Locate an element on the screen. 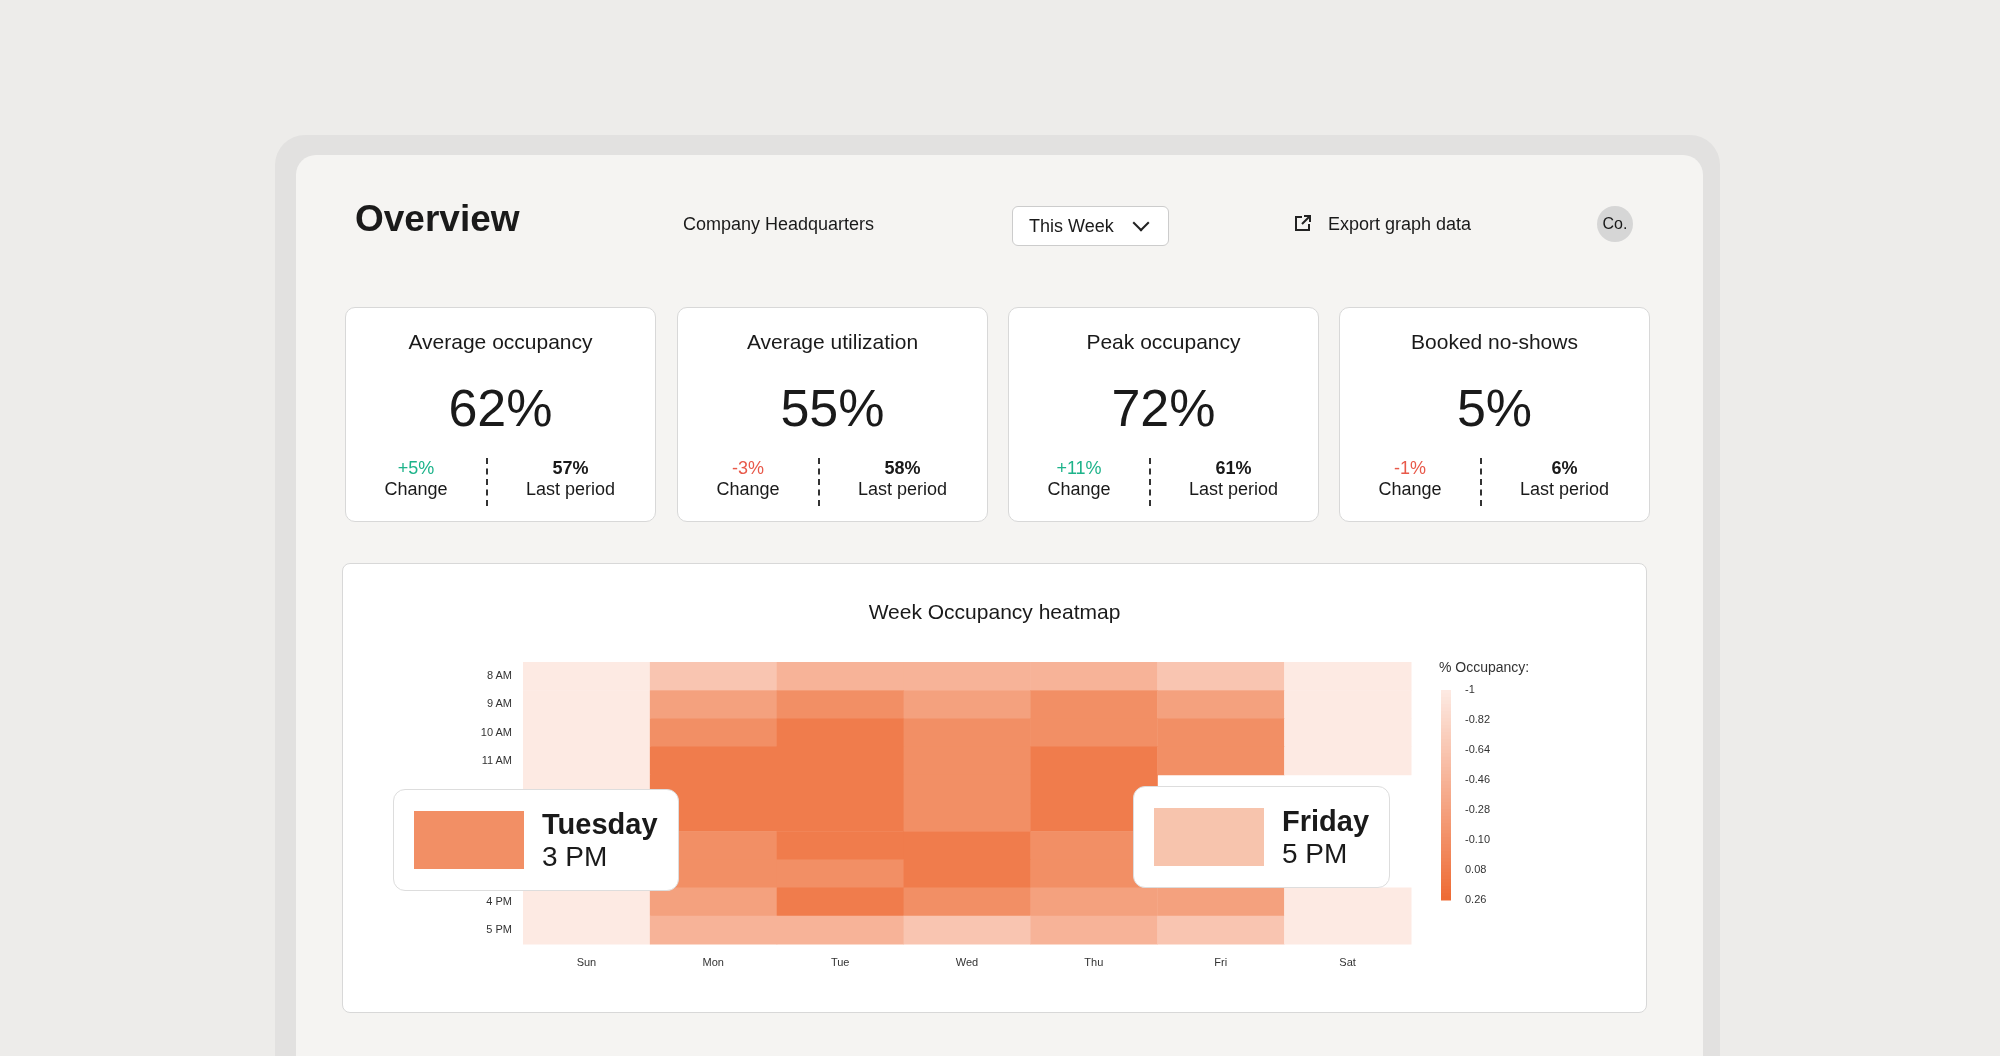 Image resolution: width=2000 pixels, height=1056 pixels. text: This Week is located at coordinates (1071, 226).